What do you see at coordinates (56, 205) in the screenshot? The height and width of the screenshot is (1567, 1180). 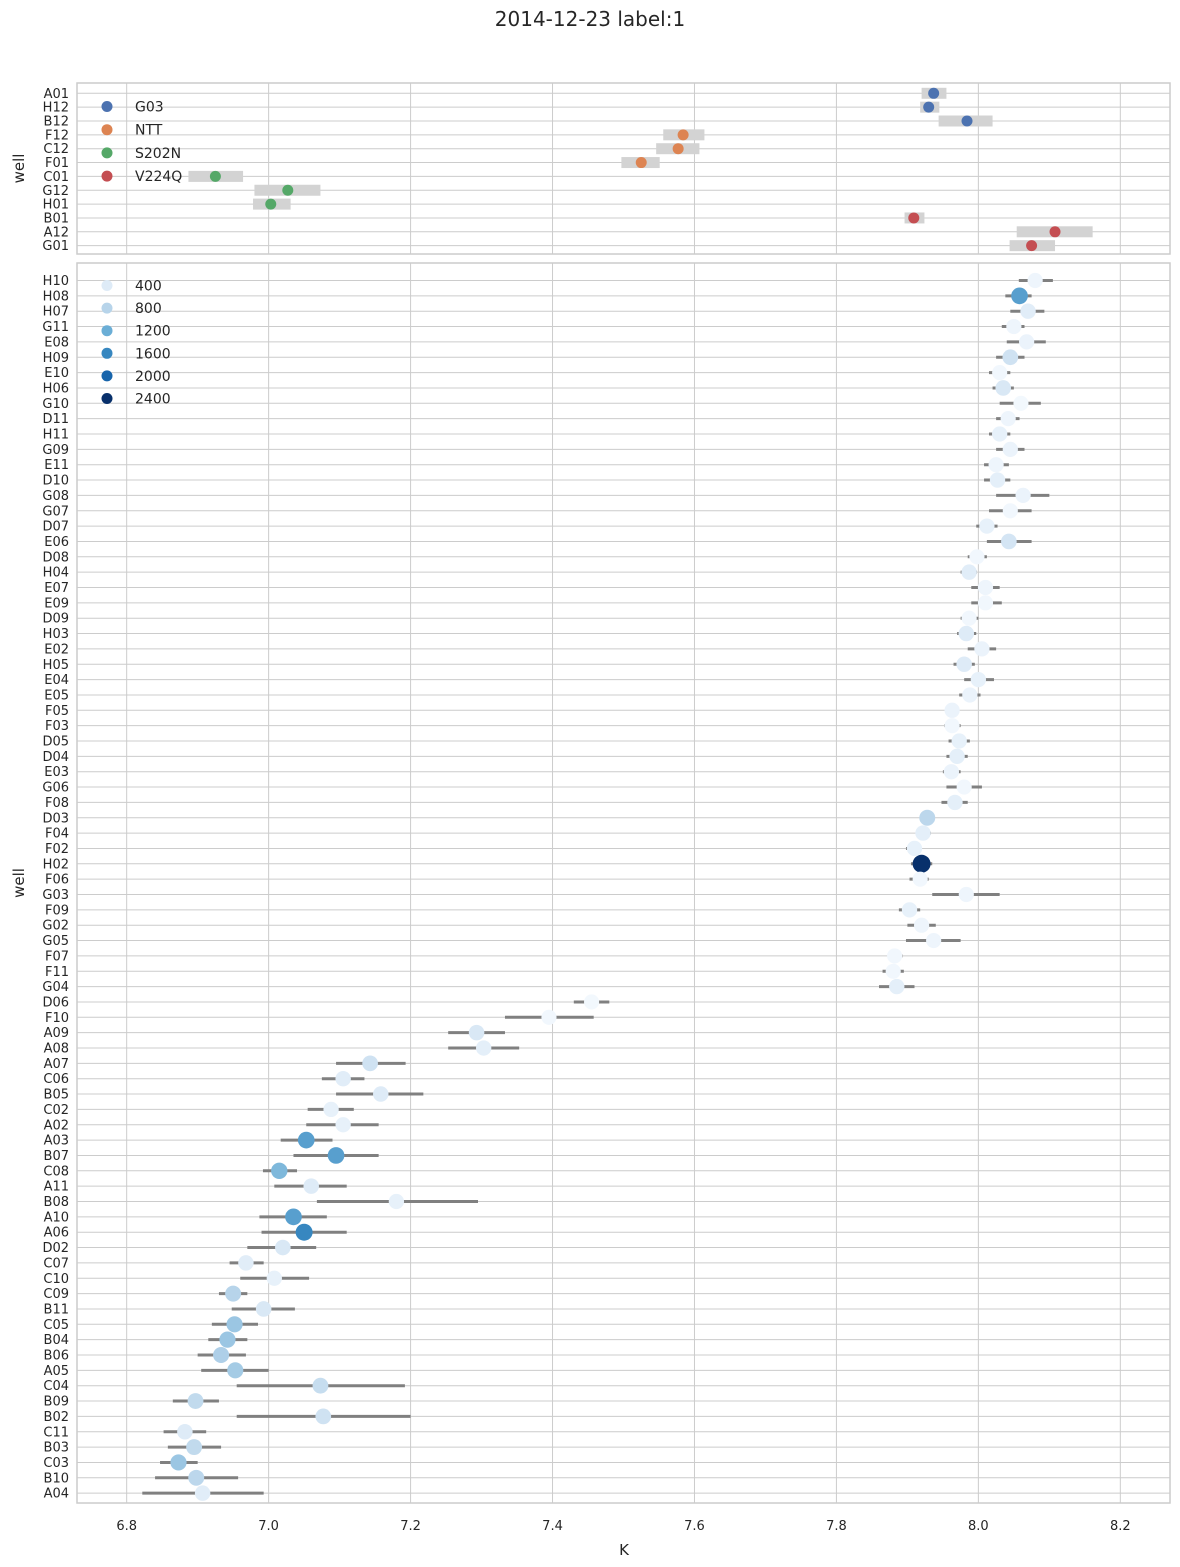 I see `y-tick-label: H01` at bounding box center [56, 205].